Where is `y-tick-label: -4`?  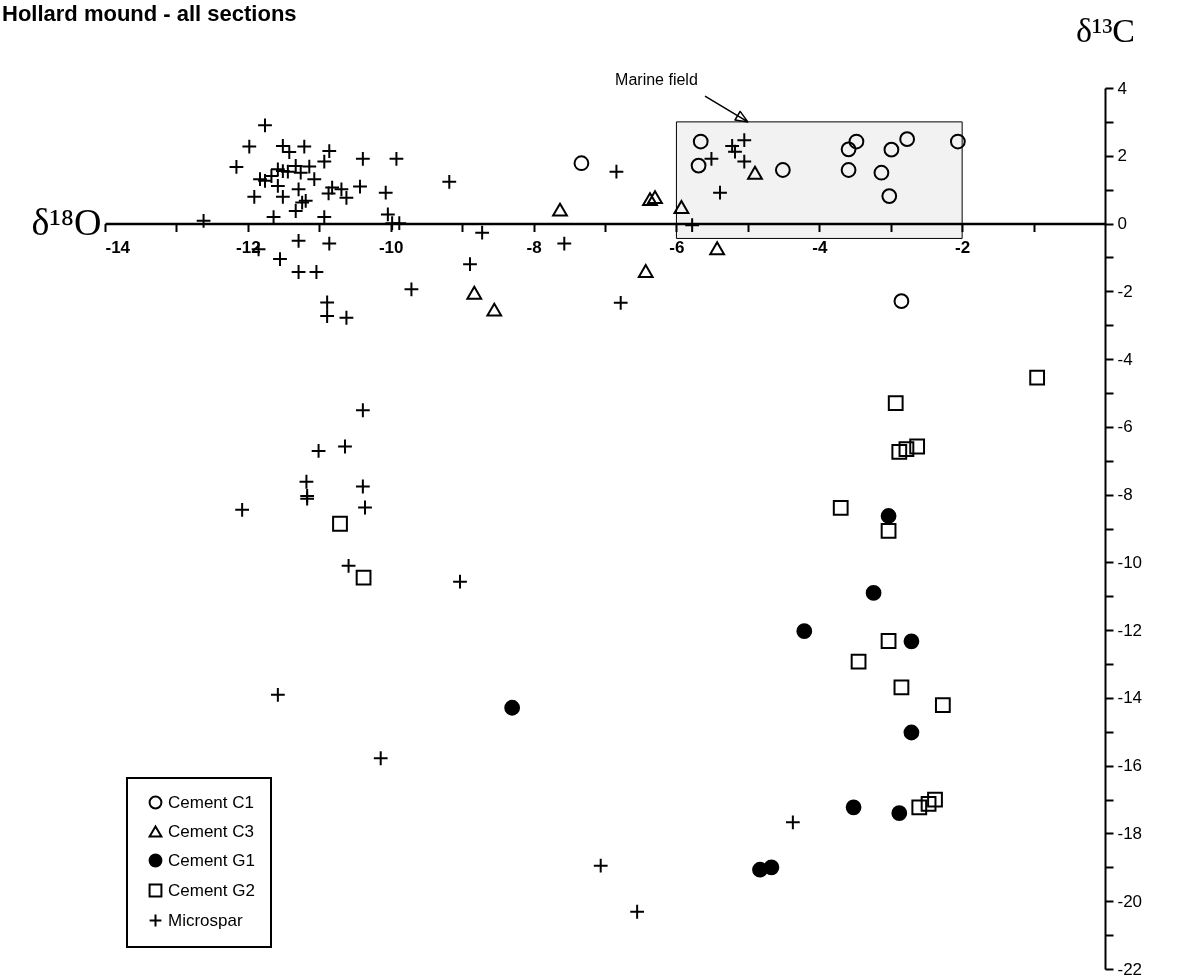 y-tick-label: -4 is located at coordinates (1125, 359).